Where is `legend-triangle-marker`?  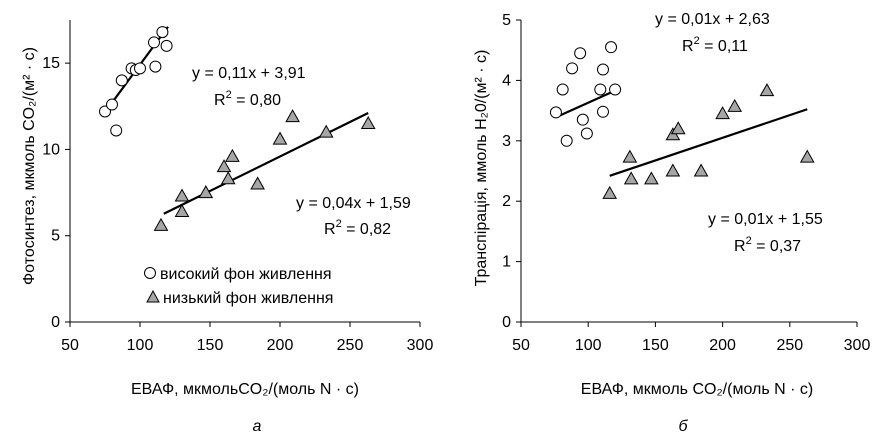
legend-triangle-marker is located at coordinates (153, 296).